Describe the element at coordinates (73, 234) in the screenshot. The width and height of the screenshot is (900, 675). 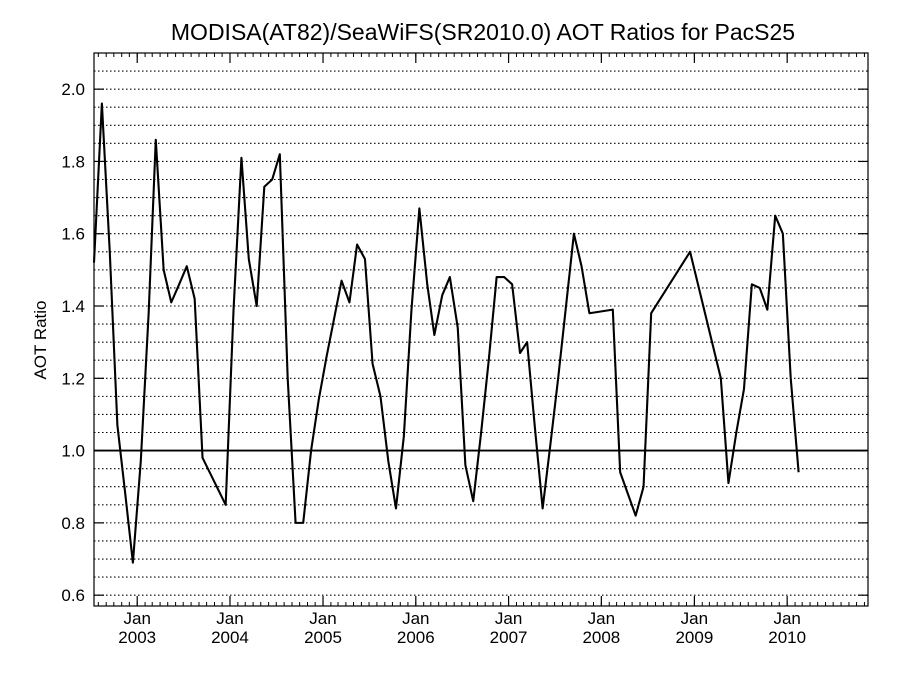
I see `y-tick-label: 1.6` at that location.